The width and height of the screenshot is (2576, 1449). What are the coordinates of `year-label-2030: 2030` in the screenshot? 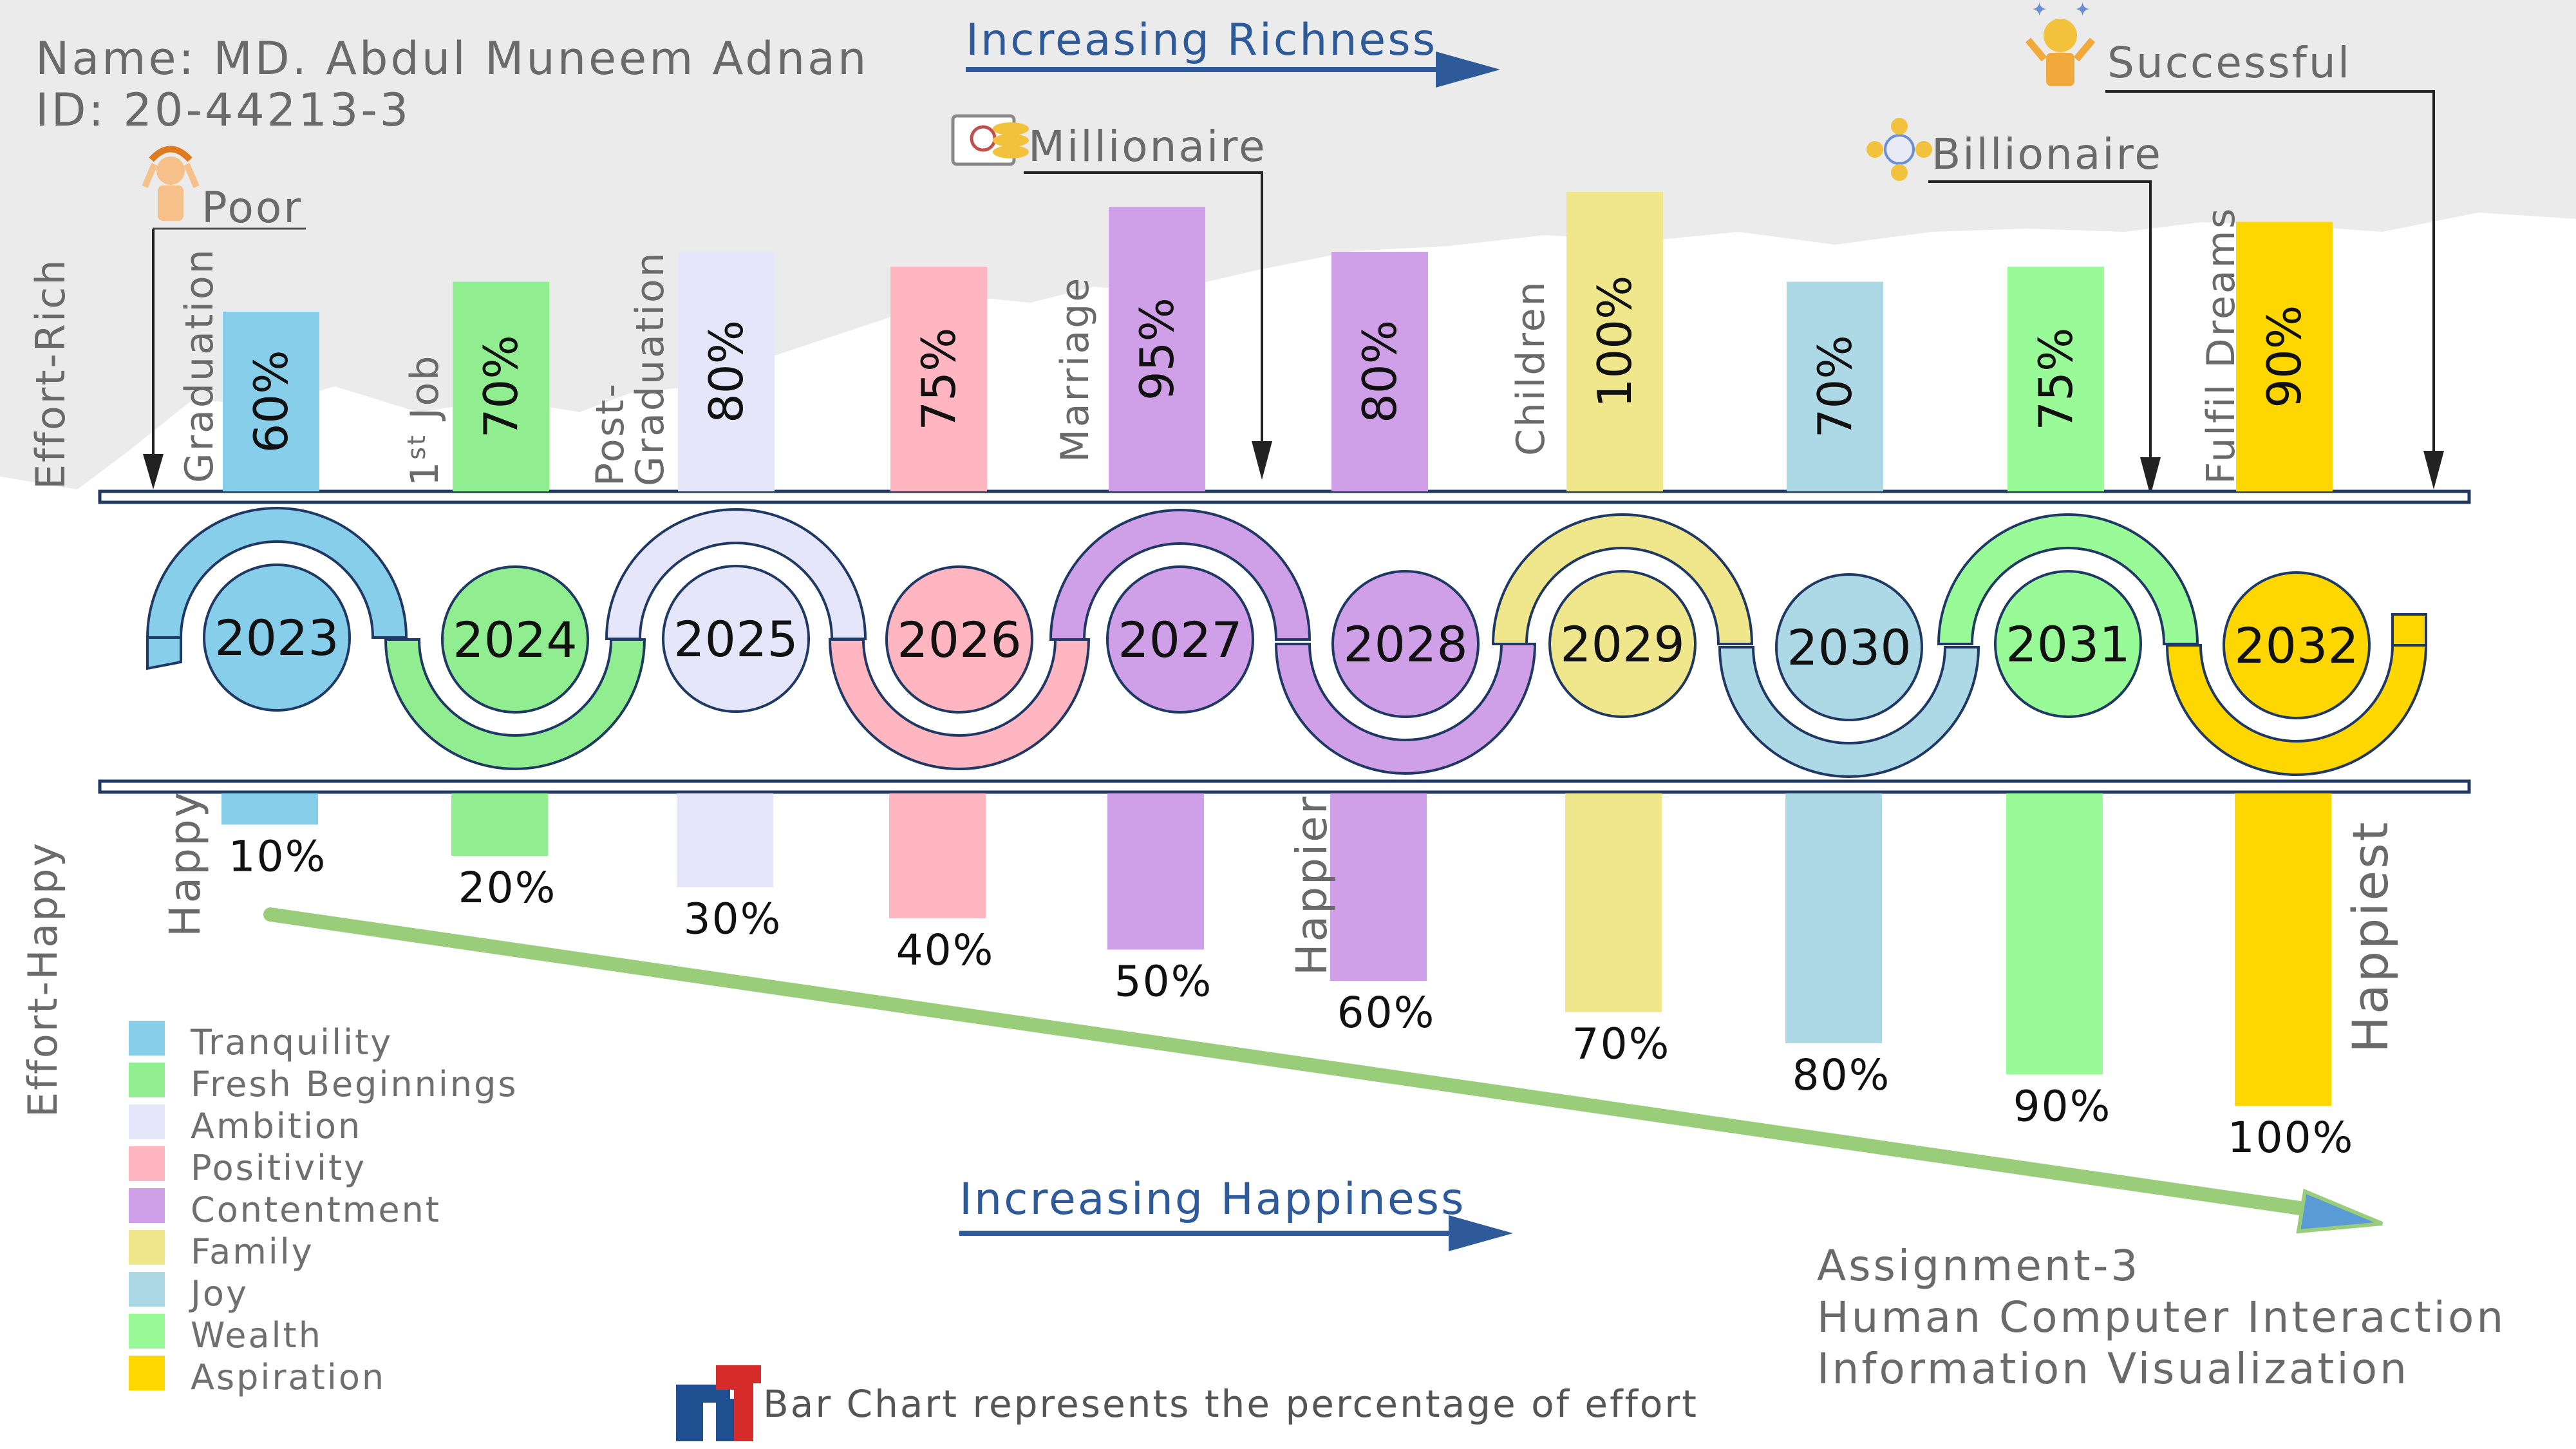 It's located at (1849, 647).